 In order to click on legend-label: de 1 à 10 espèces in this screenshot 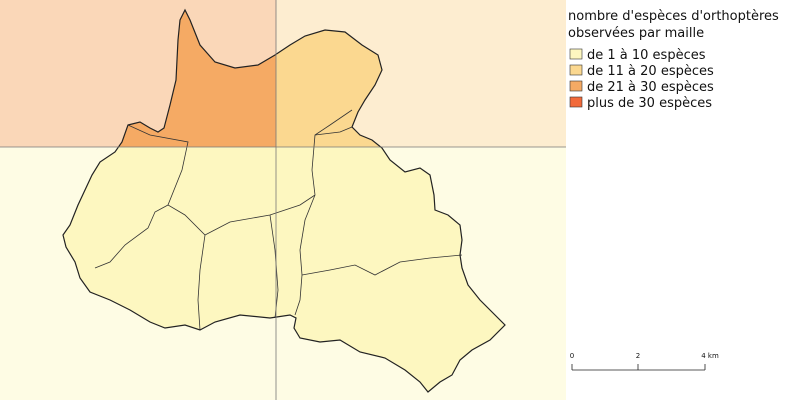, I will do `click(646, 55)`.